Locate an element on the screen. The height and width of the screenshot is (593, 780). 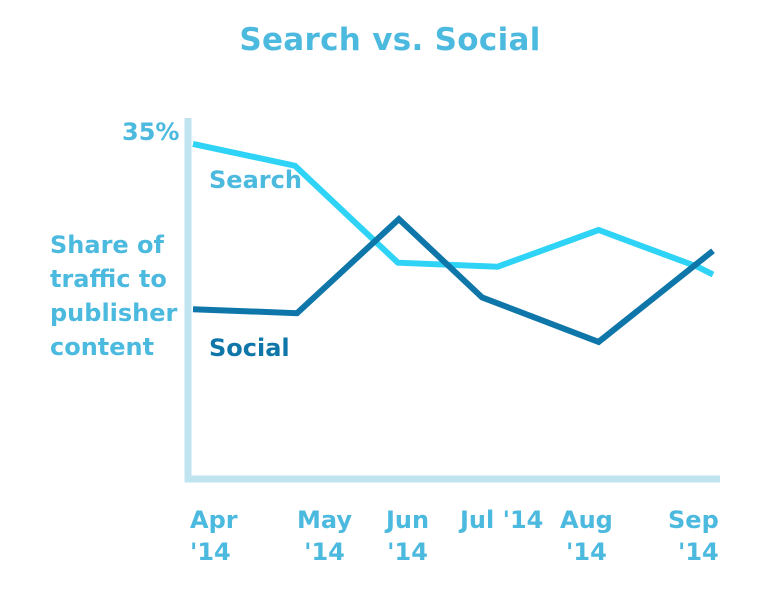
x-tick-line1: Sep is located at coordinates (693, 520).